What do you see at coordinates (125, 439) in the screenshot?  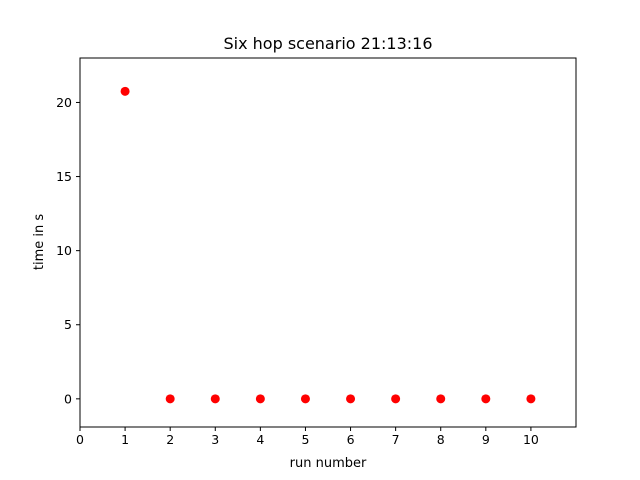 I see `x-tick-label: 1` at bounding box center [125, 439].